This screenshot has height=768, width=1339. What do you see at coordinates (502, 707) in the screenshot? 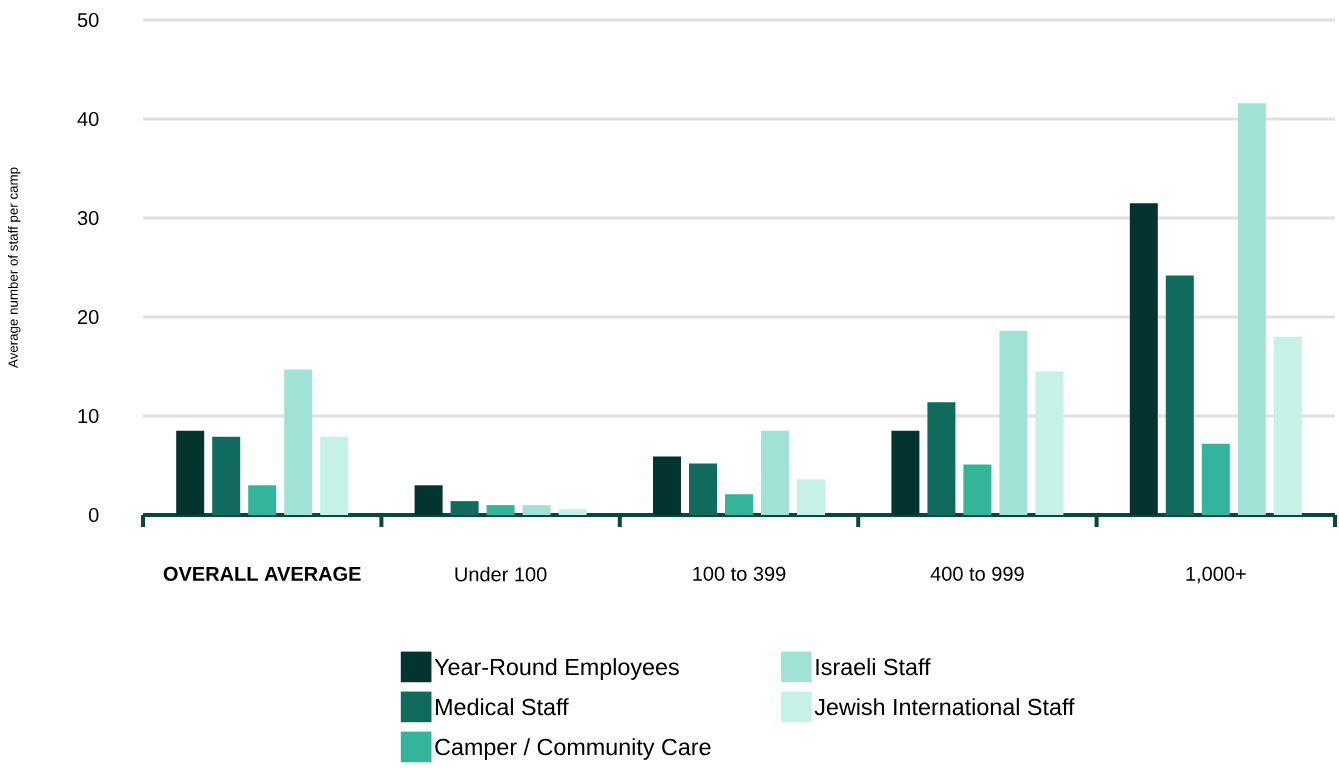
I see `legend-label: Medical Staff` at bounding box center [502, 707].